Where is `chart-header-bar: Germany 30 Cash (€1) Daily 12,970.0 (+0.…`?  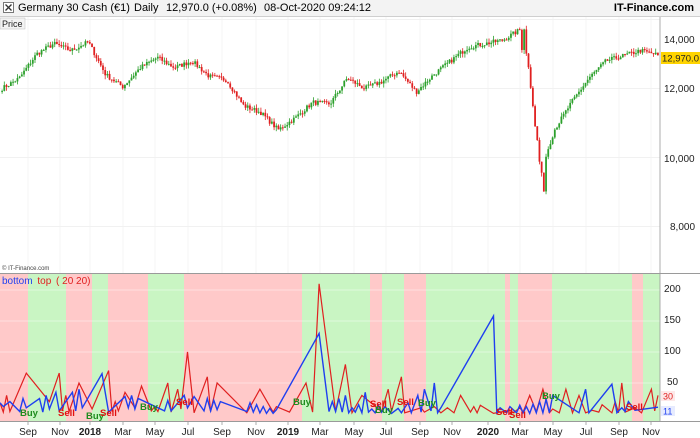 chart-header-bar: Germany 30 Cash (€1) Daily 12,970.0 (+0.… is located at coordinates (350, 8).